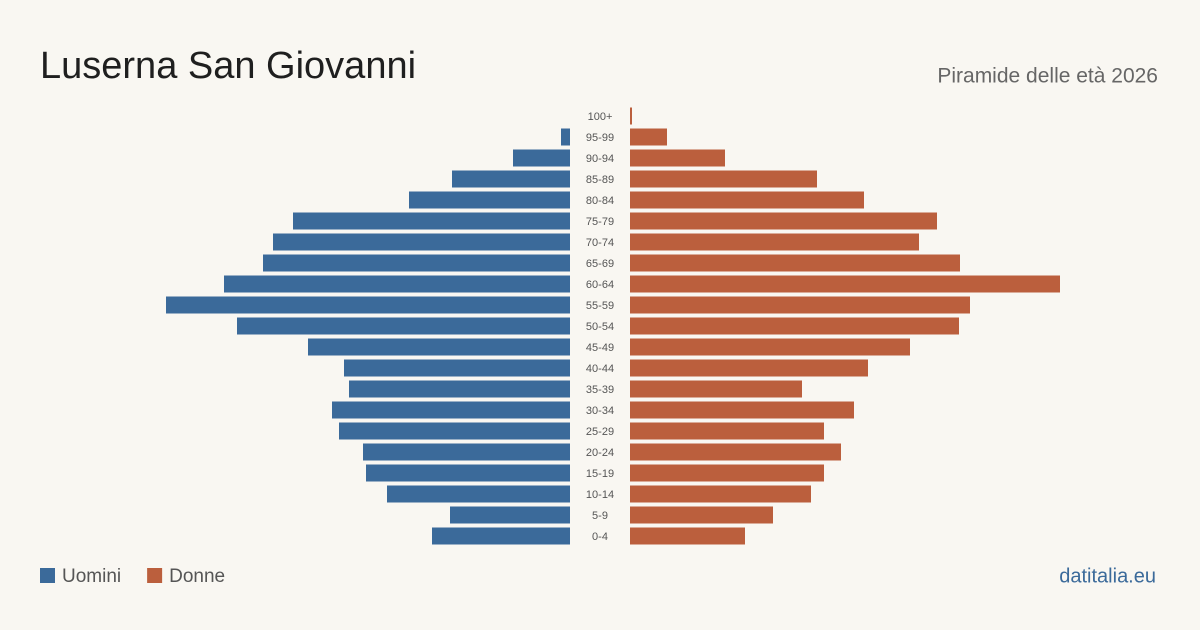  What do you see at coordinates (600, 201) in the screenshot?
I see `age-label: 80-84` at bounding box center [600, 201].